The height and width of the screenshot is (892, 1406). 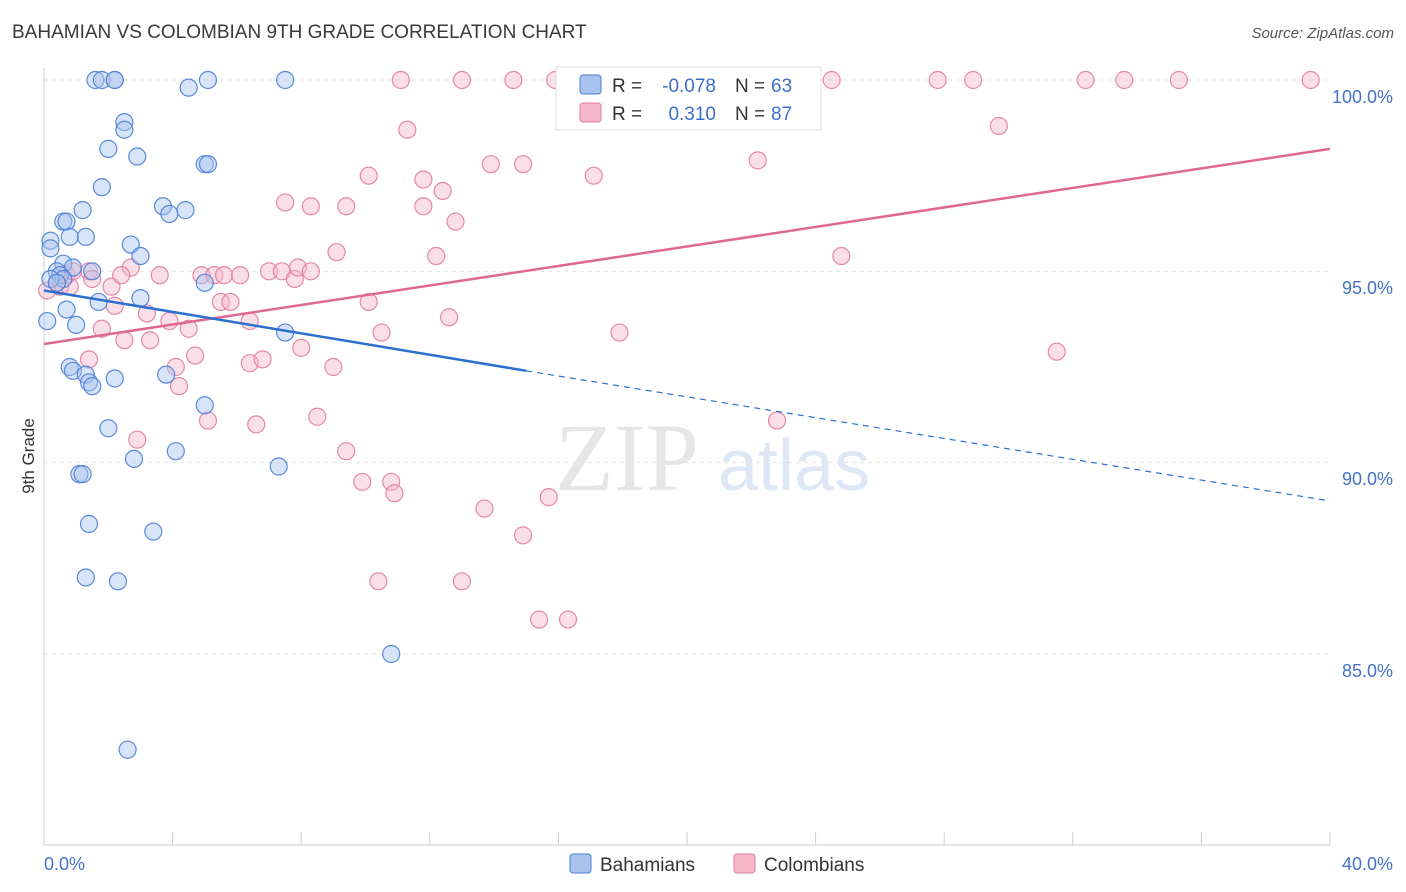 I want to click on x-axis-ticks, so click(x=687, y=838).